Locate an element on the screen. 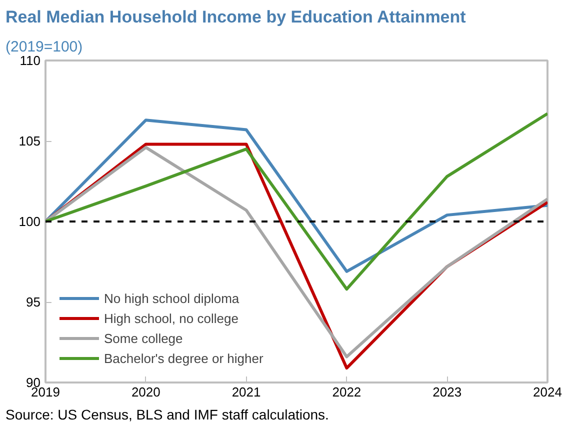 The height and width of the screenshot is (427, 565). x-tick-label: 2022 is located at coordinates (347, 392).